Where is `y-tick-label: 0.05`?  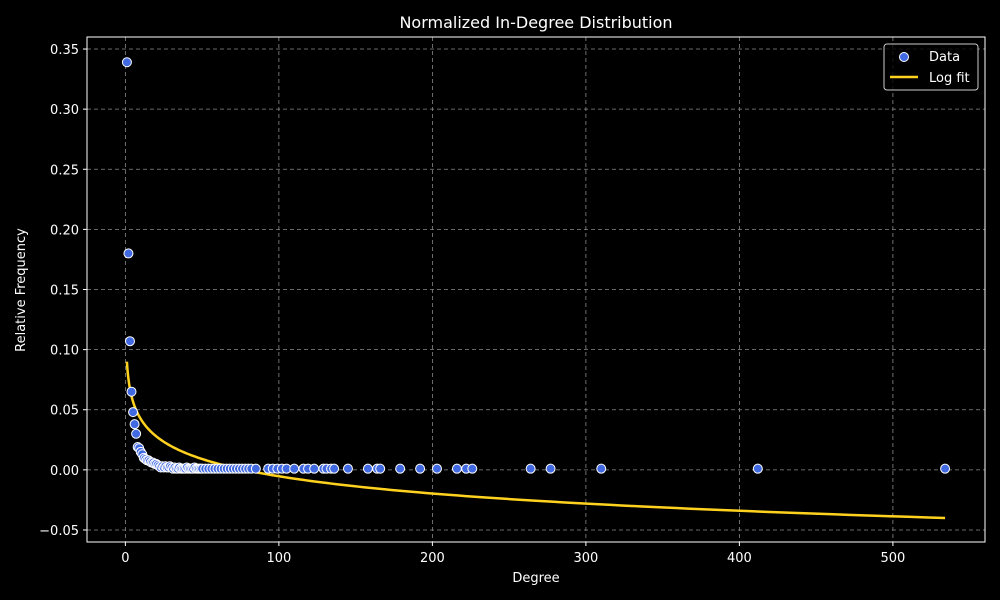
y-tick-label: 0.05 is located at coordinates (64, 411).